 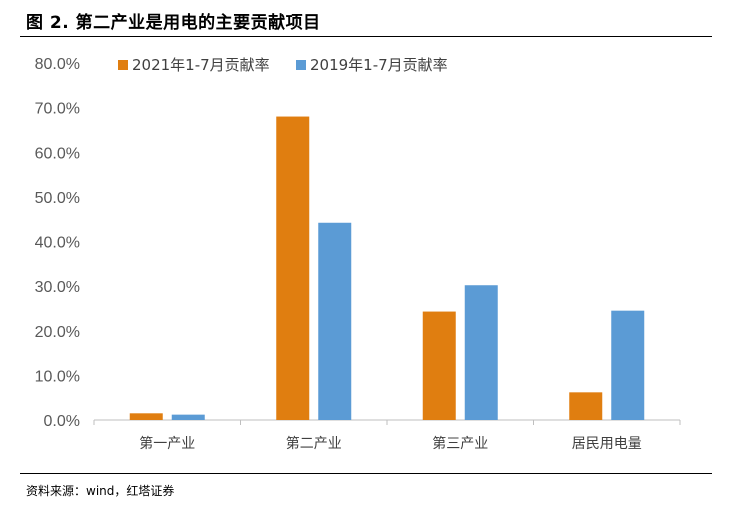 I want to click on category-label: 第二产业, so click(x=314, y=443).